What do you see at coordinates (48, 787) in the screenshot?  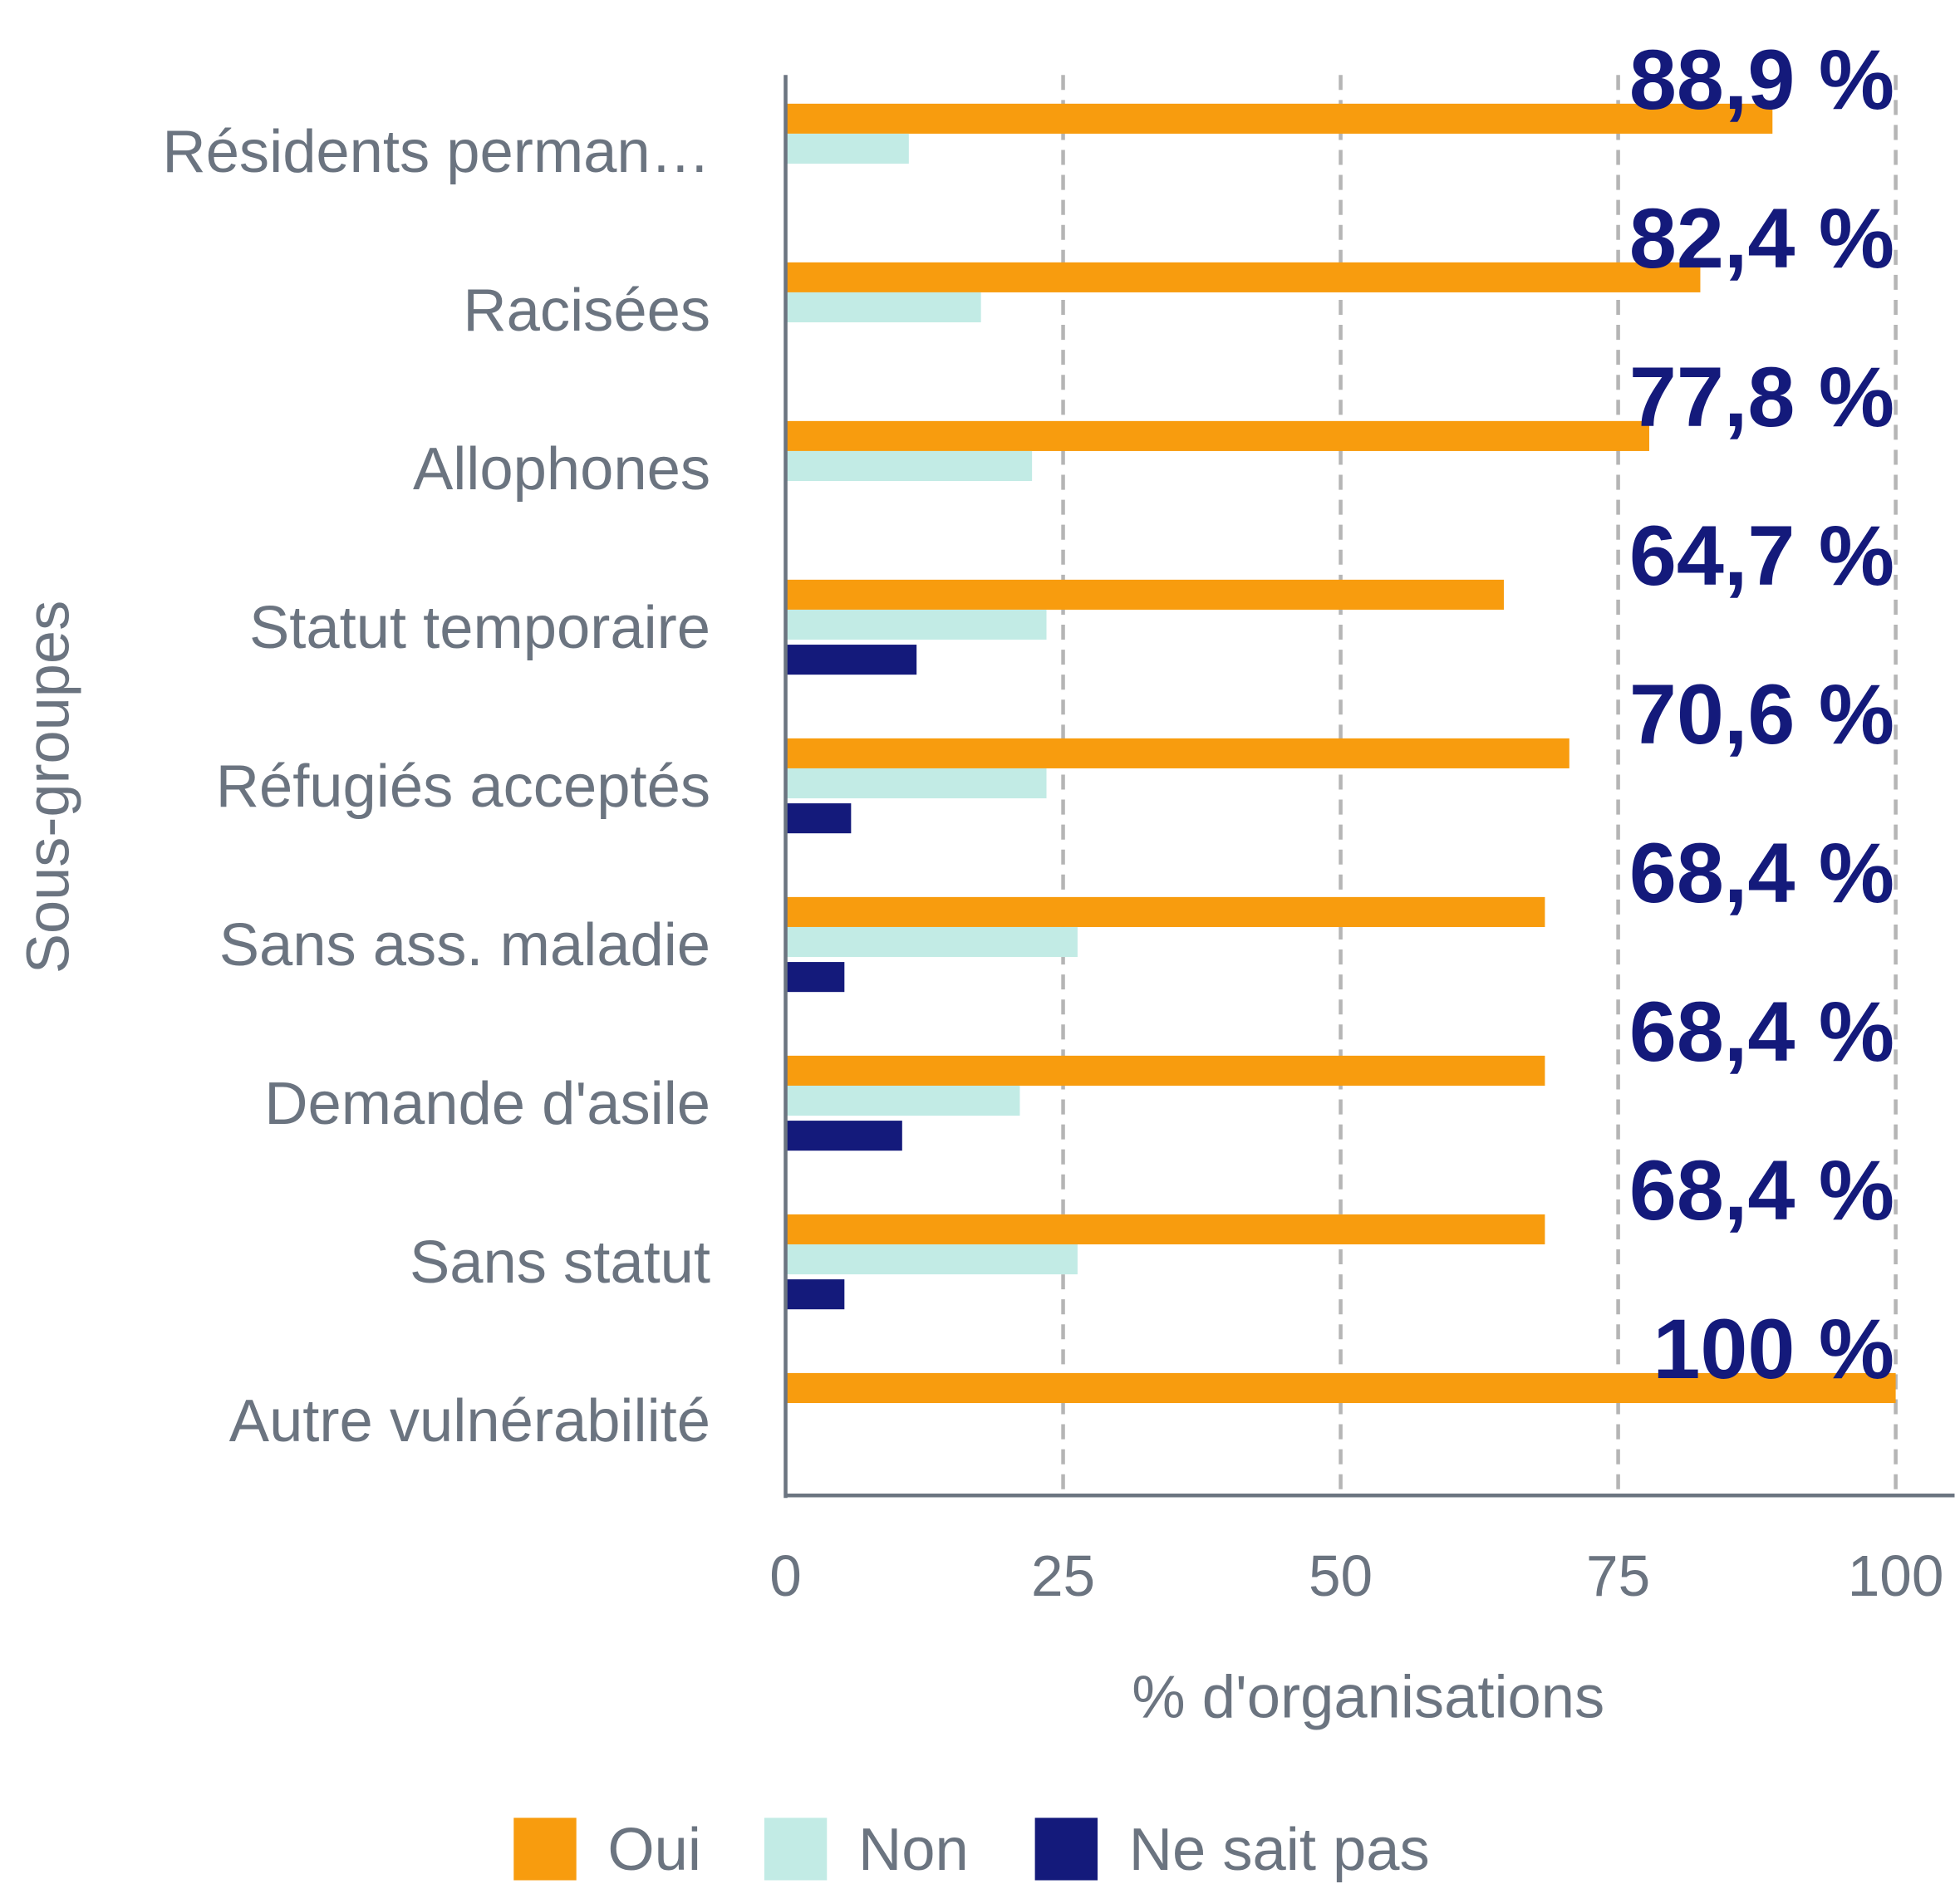 I see `y-axis-label: Sous-groupes` at bounding box center [48, 787].